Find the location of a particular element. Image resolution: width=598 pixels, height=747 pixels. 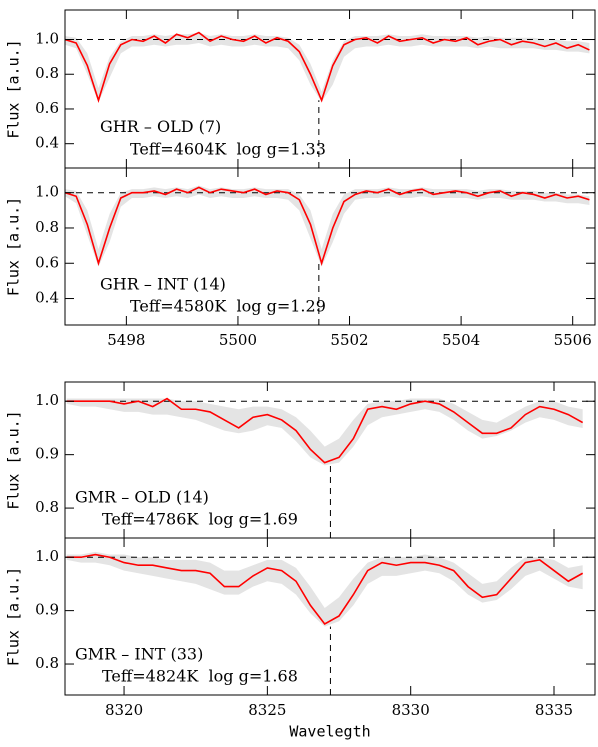

annotation: GMR – OLD (14) is located at coordinates (142, 497).